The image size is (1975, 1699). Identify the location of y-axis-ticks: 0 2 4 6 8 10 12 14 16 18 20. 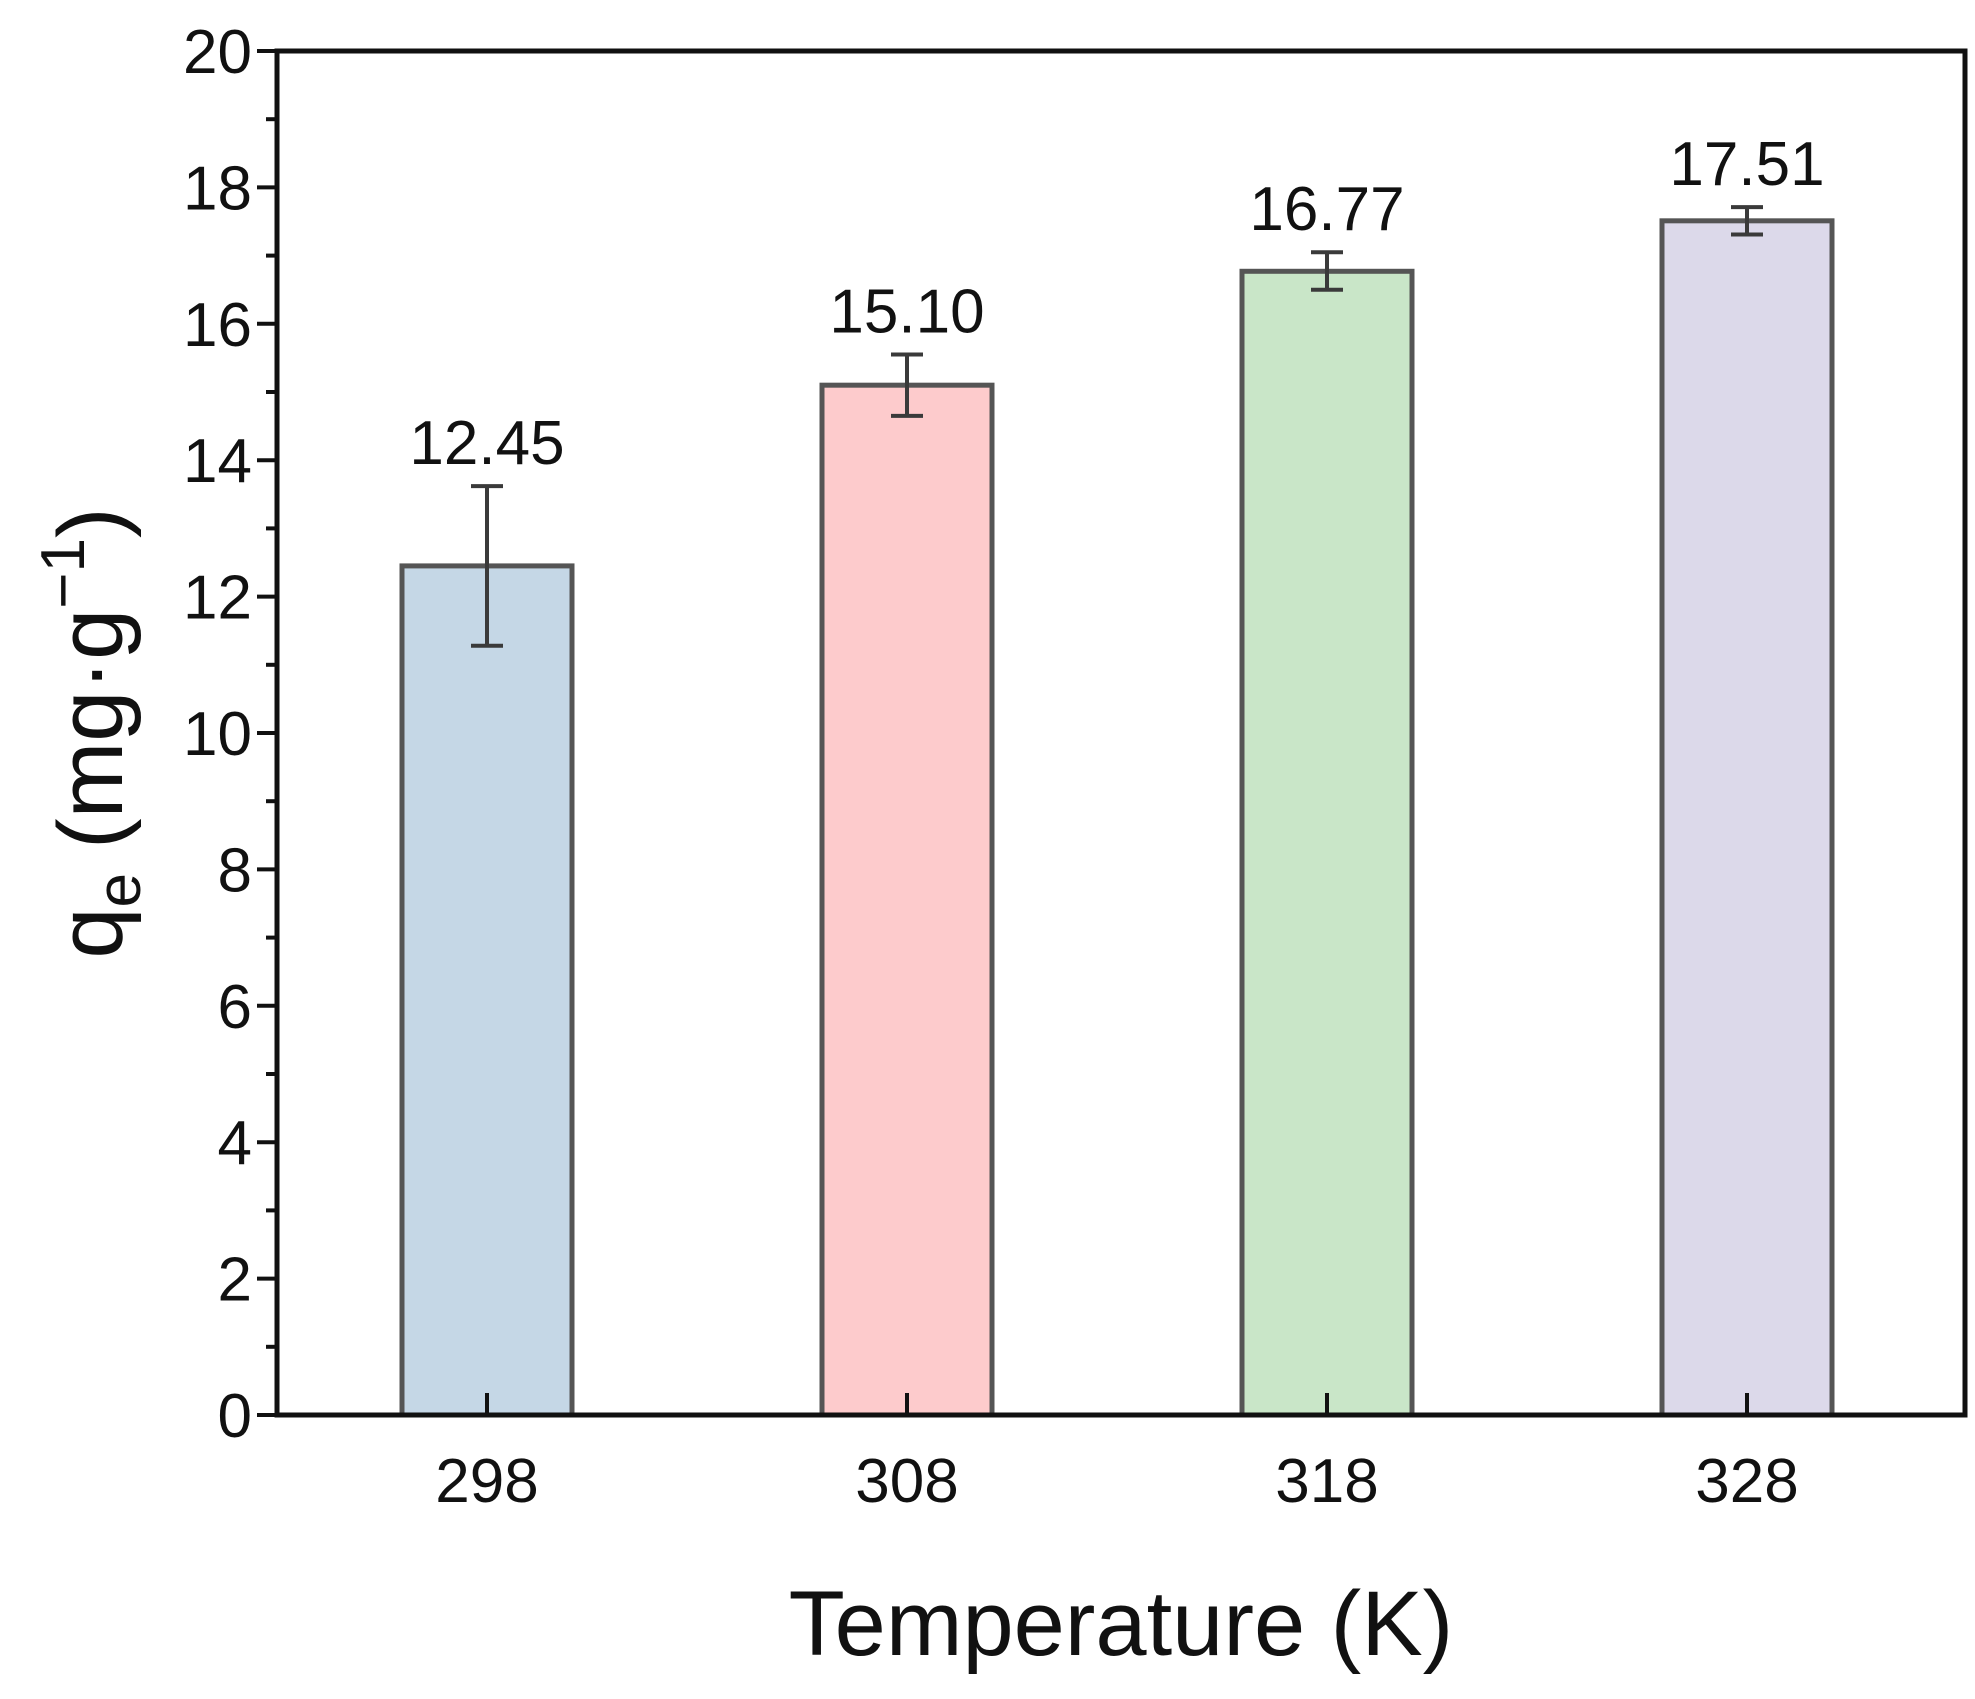
(230, 734).